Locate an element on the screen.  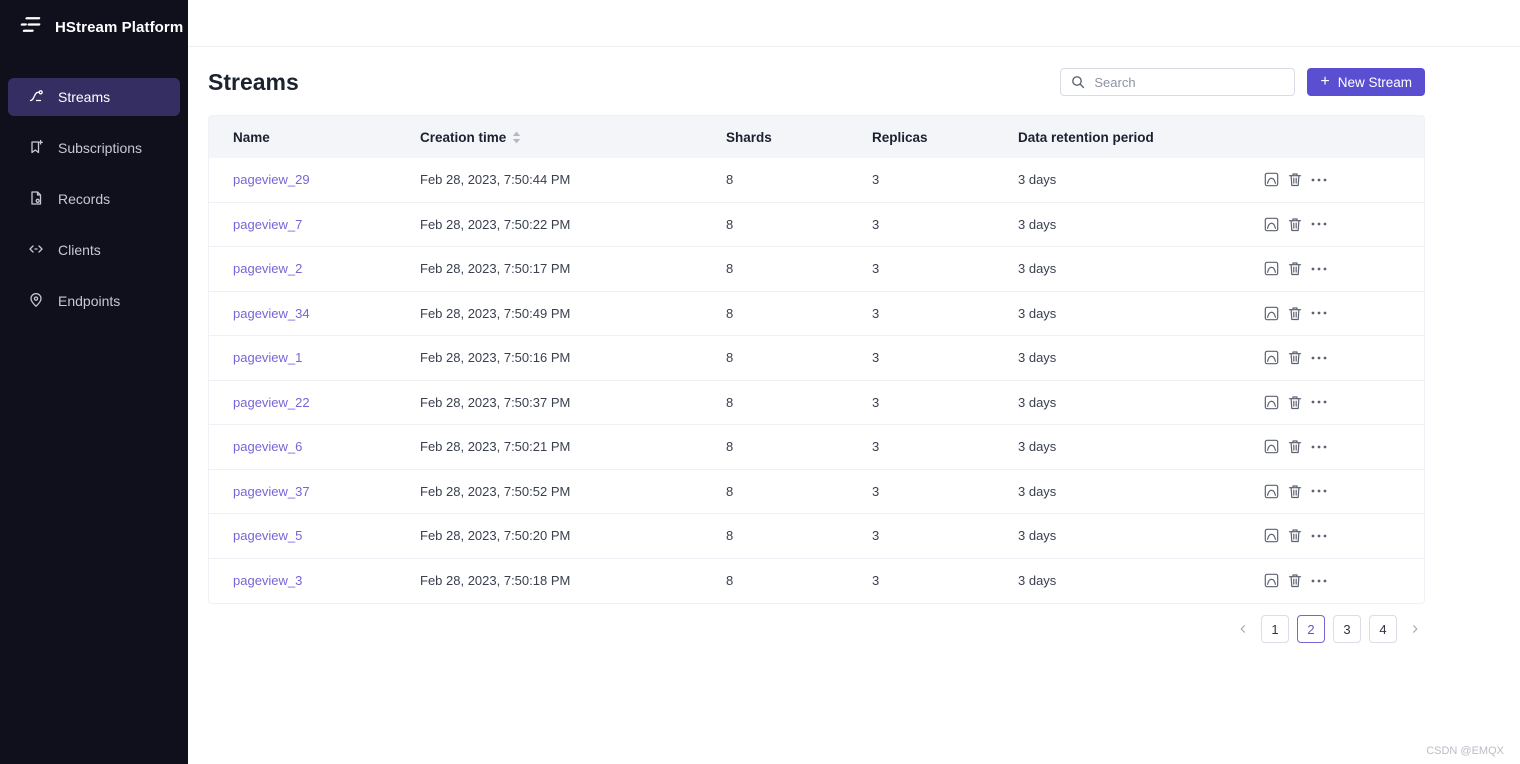
stream-name-link: pageview_2 is located at coordinates (268, 269).